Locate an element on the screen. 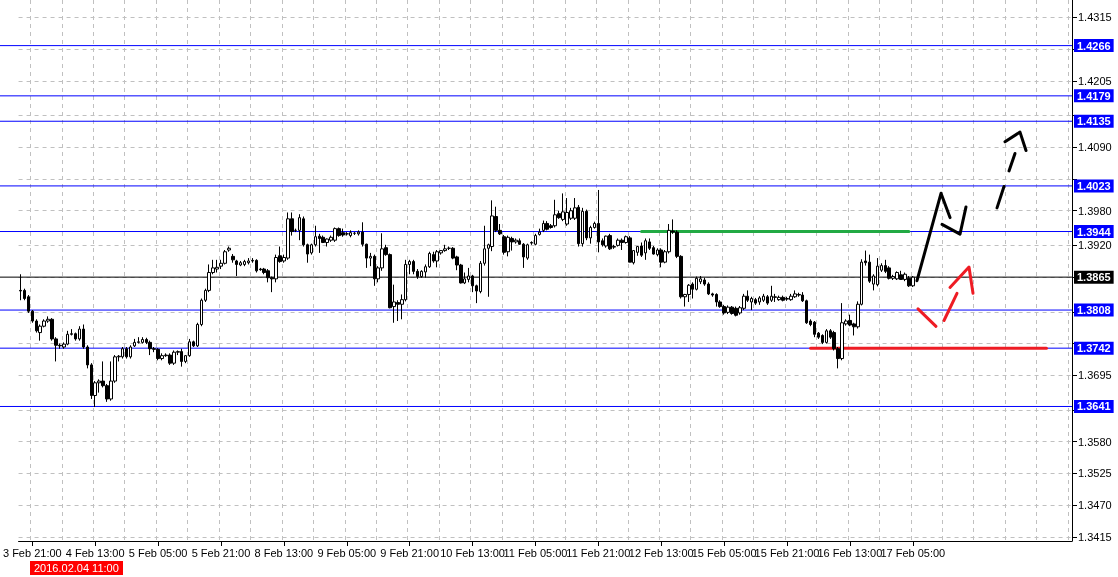  ref-line-label: 1.4179 is located at coordinates (1094, 95).